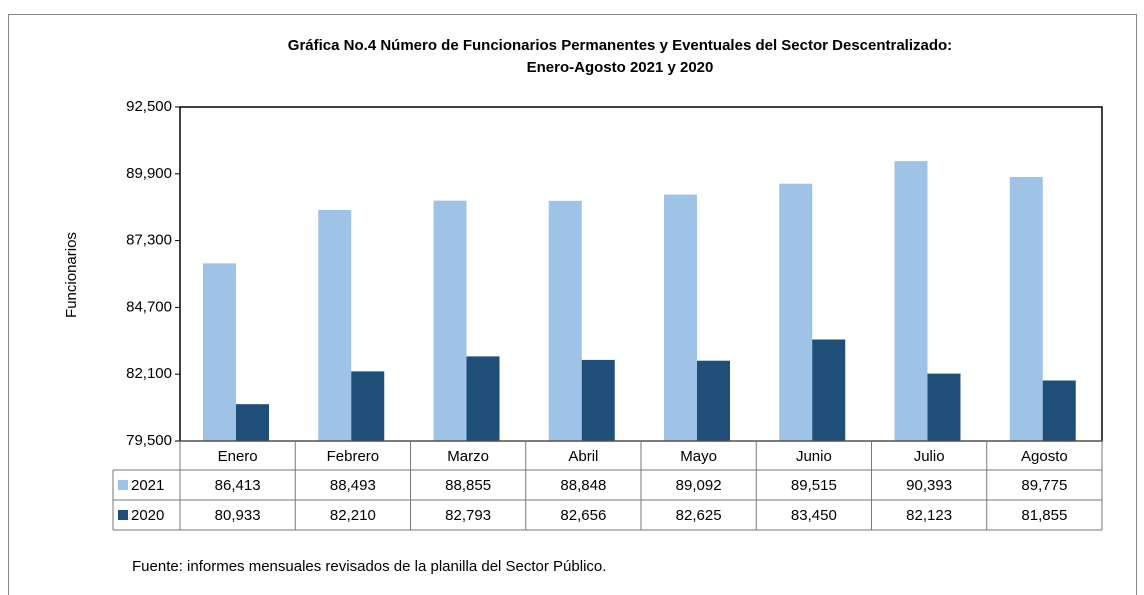  Describe the element at coordinates (1044, 515) in the screenshot. I see `table-cell: 81,855` at that location.